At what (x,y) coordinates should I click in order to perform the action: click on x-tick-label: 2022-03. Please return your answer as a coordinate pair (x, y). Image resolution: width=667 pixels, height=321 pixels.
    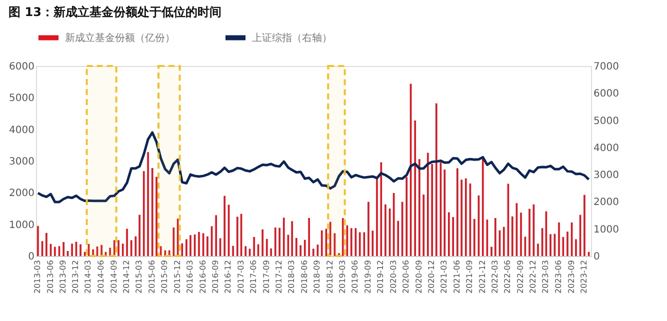
    Looking at the image, I should click on (495, 277).